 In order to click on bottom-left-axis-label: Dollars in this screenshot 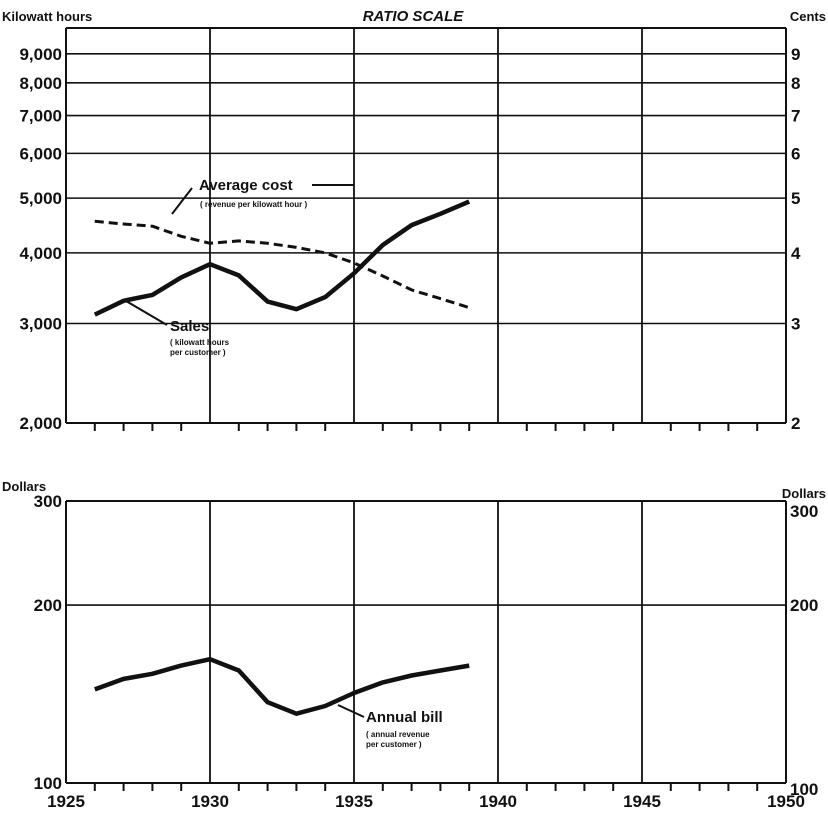, I will do `click(24, 486)`.